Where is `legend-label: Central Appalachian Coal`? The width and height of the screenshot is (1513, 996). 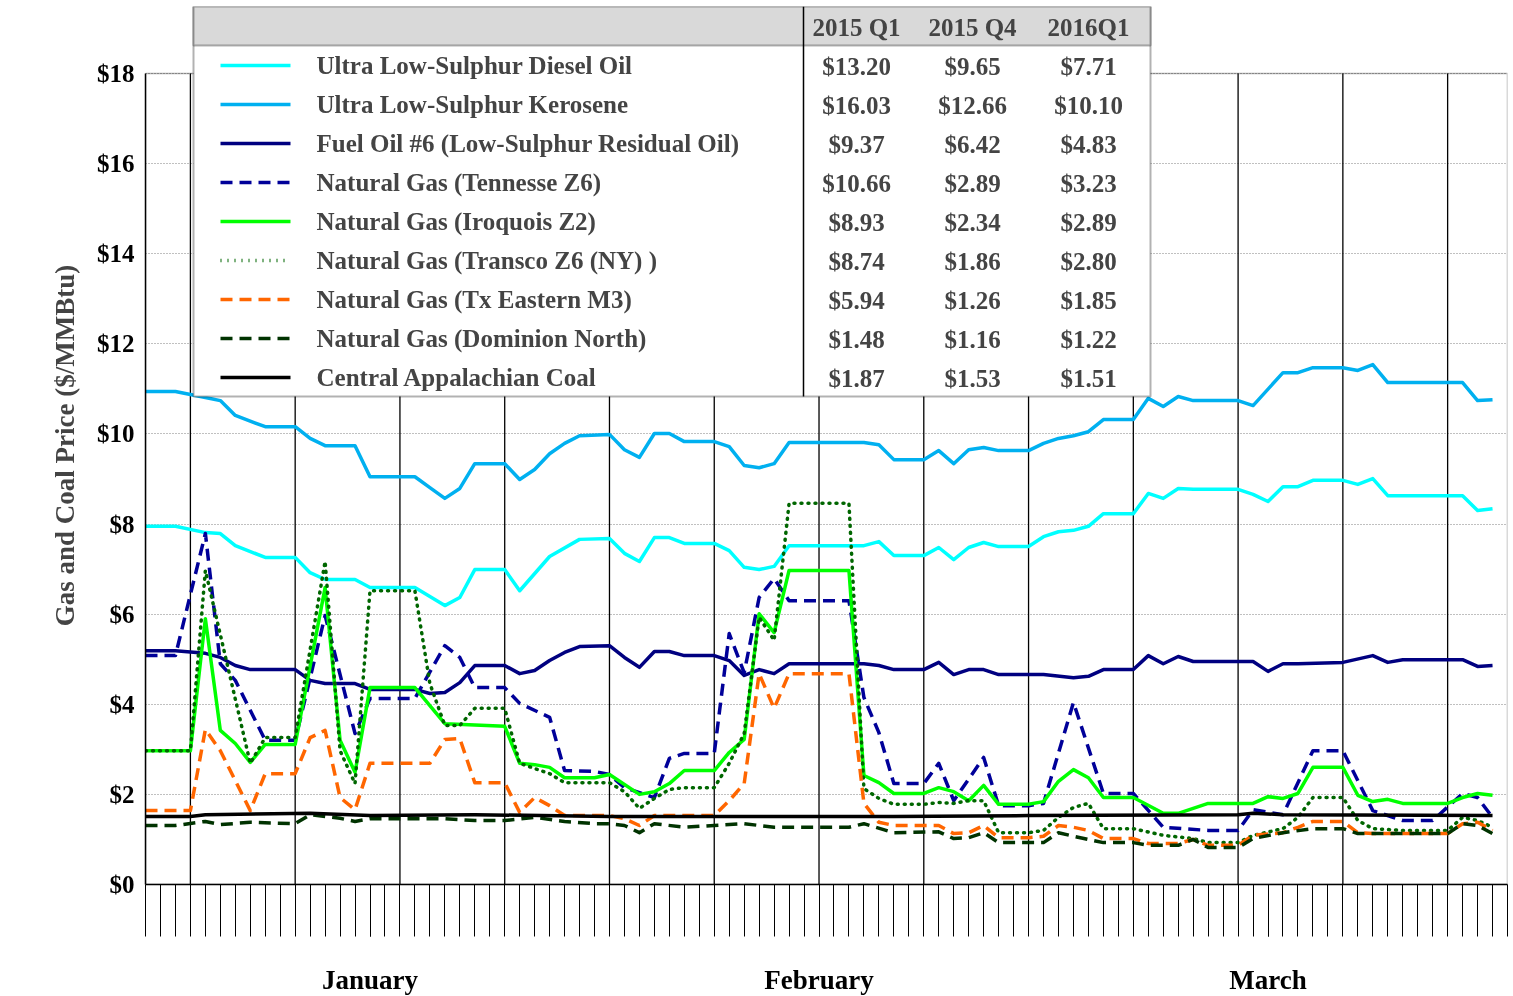
legend-label: Central Appalachian Coal is located at coordinates (456, 377).